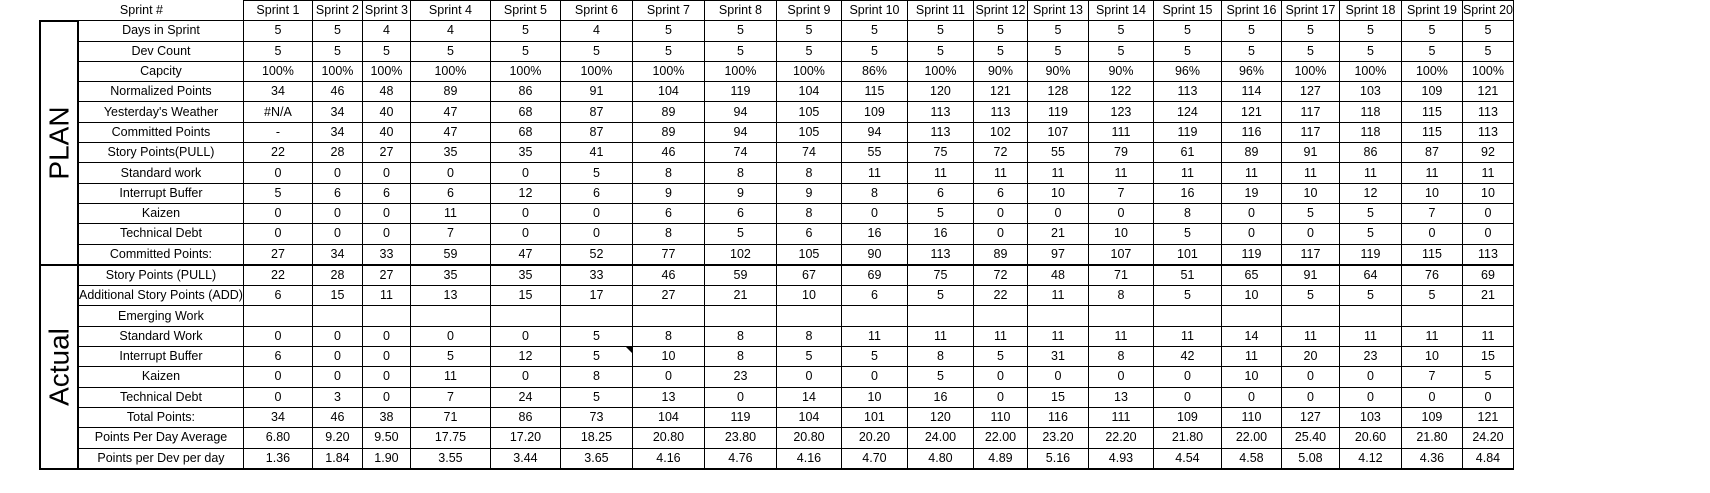 This screenshot has width=1710, height=493. I want to click on value-cell: 17, so click(596, 296).